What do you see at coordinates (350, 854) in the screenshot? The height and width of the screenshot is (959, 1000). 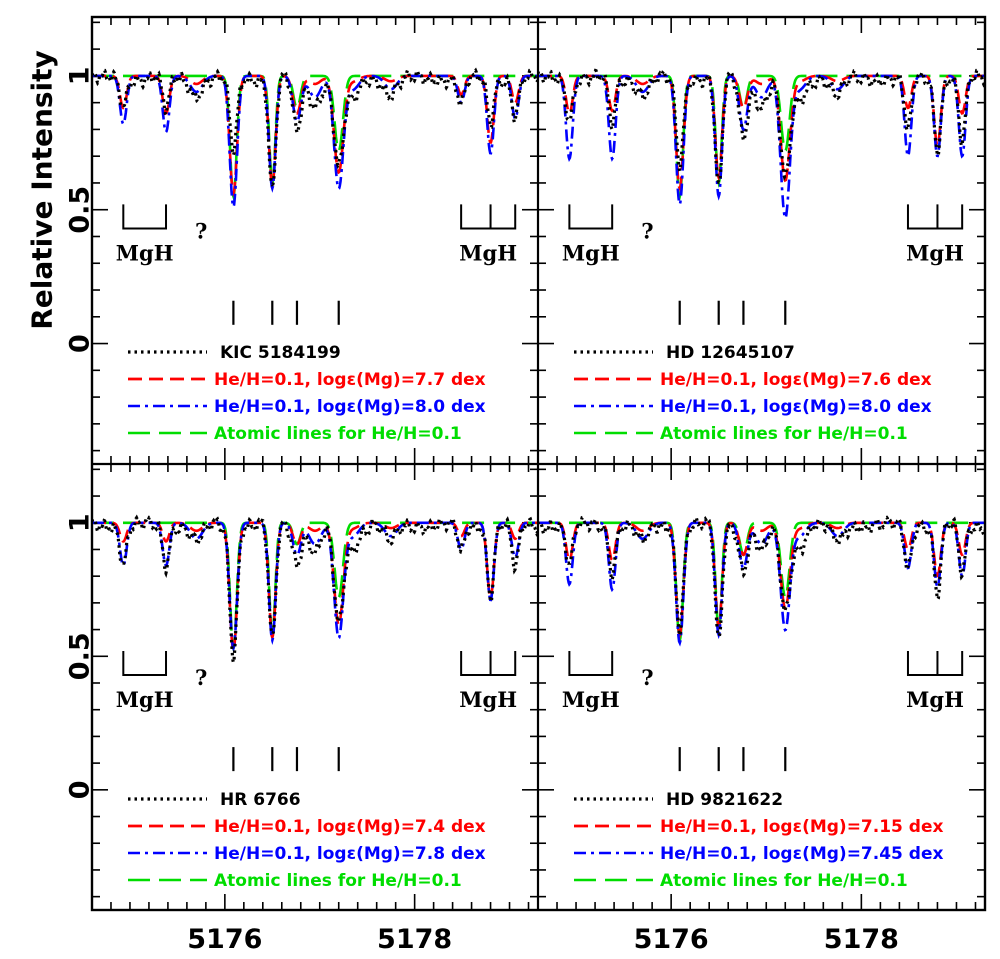 I see `legend-label: He/H=0.1, logε(Mg)=7.8 dex` at bounding box center [350, 854].